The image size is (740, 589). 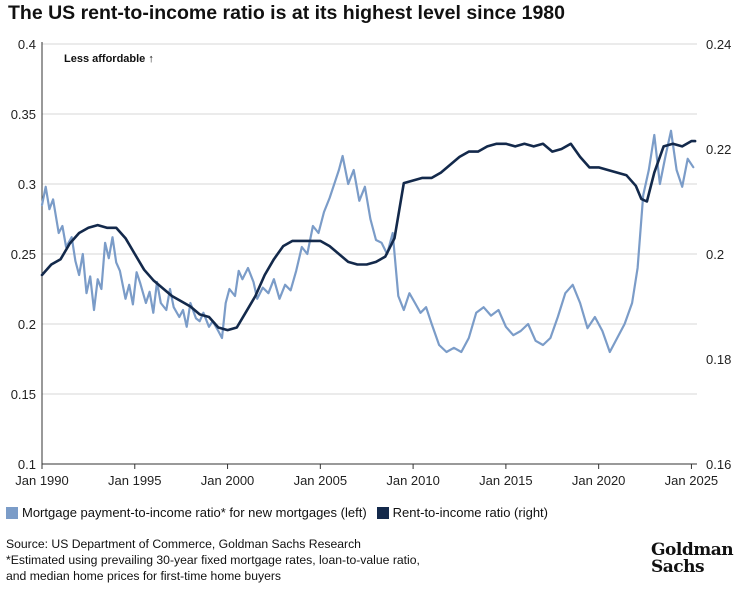 What do you see at coordinates (135, 480) in the screenshot?
I see `x-tick-label: Jan 1995` at bounding box center [135, 480].